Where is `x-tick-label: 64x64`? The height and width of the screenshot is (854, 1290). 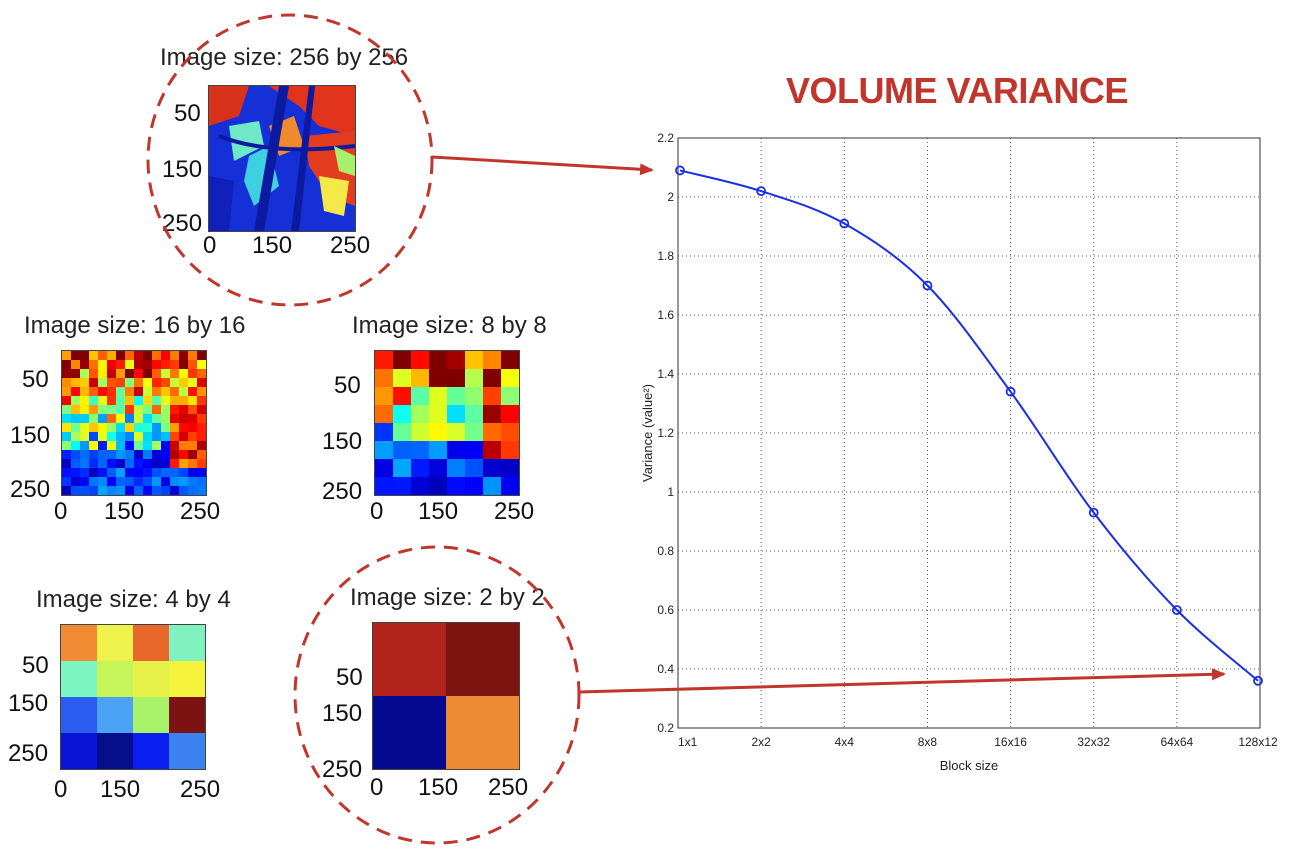 x-tick-label: 64x64 is located at coordinates (1177, 742).